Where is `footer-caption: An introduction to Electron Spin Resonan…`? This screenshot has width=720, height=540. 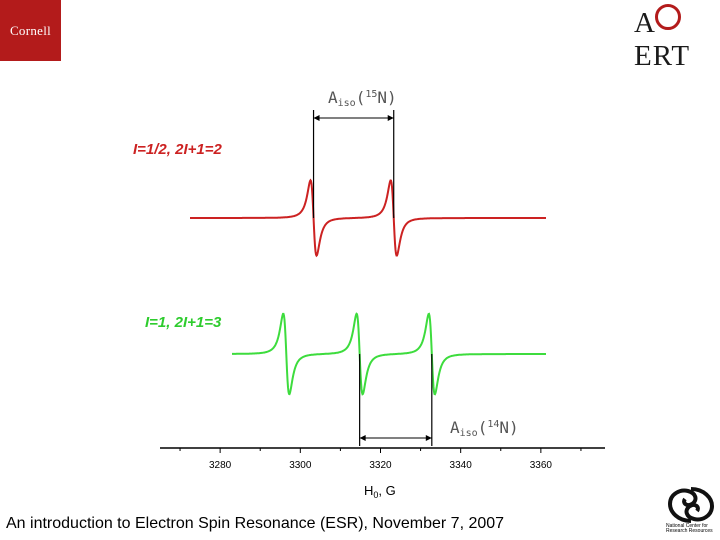
footer-caption: An introduction to Electron Spin Resonan… is located at coordinates (255, 523).